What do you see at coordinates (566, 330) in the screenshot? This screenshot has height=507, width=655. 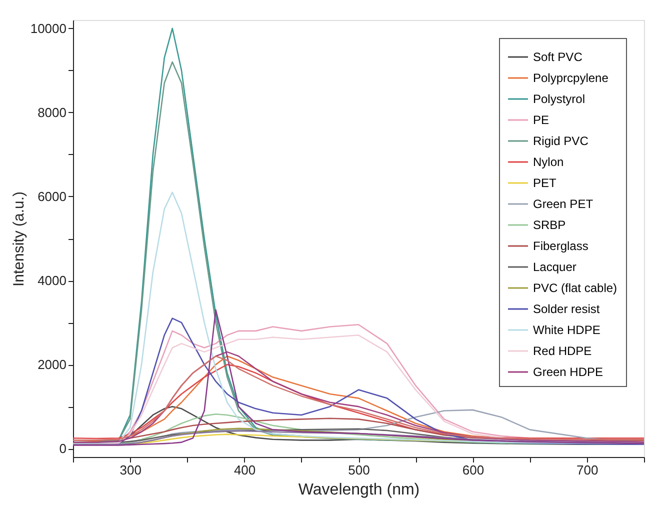 I see `legend-label: White HDPE` at bounding box center [566, 330].